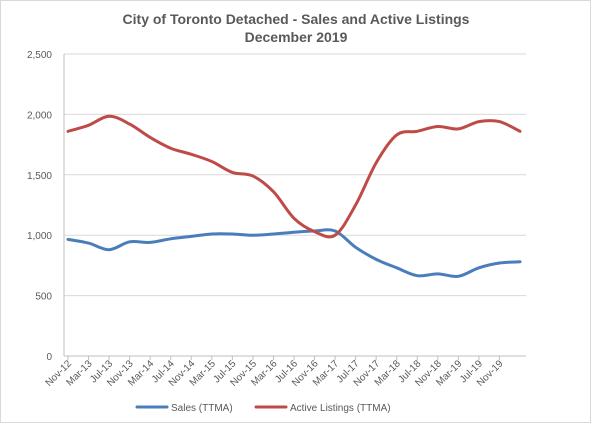 This screenshot has width=592, height=424. What do you see at coordinates (202, 408) in the screenshot?
I see `legend-label: Sales (TTMA)` at bounding box center [202, 408].